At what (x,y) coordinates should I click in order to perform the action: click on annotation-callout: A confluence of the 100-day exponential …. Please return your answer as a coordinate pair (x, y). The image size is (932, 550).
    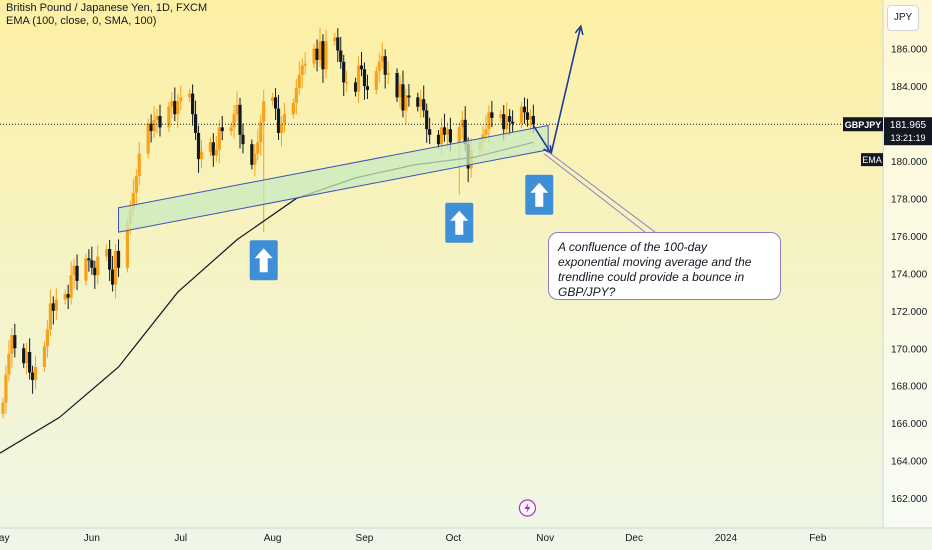
    Looking at the image, I should click on (664, 266).